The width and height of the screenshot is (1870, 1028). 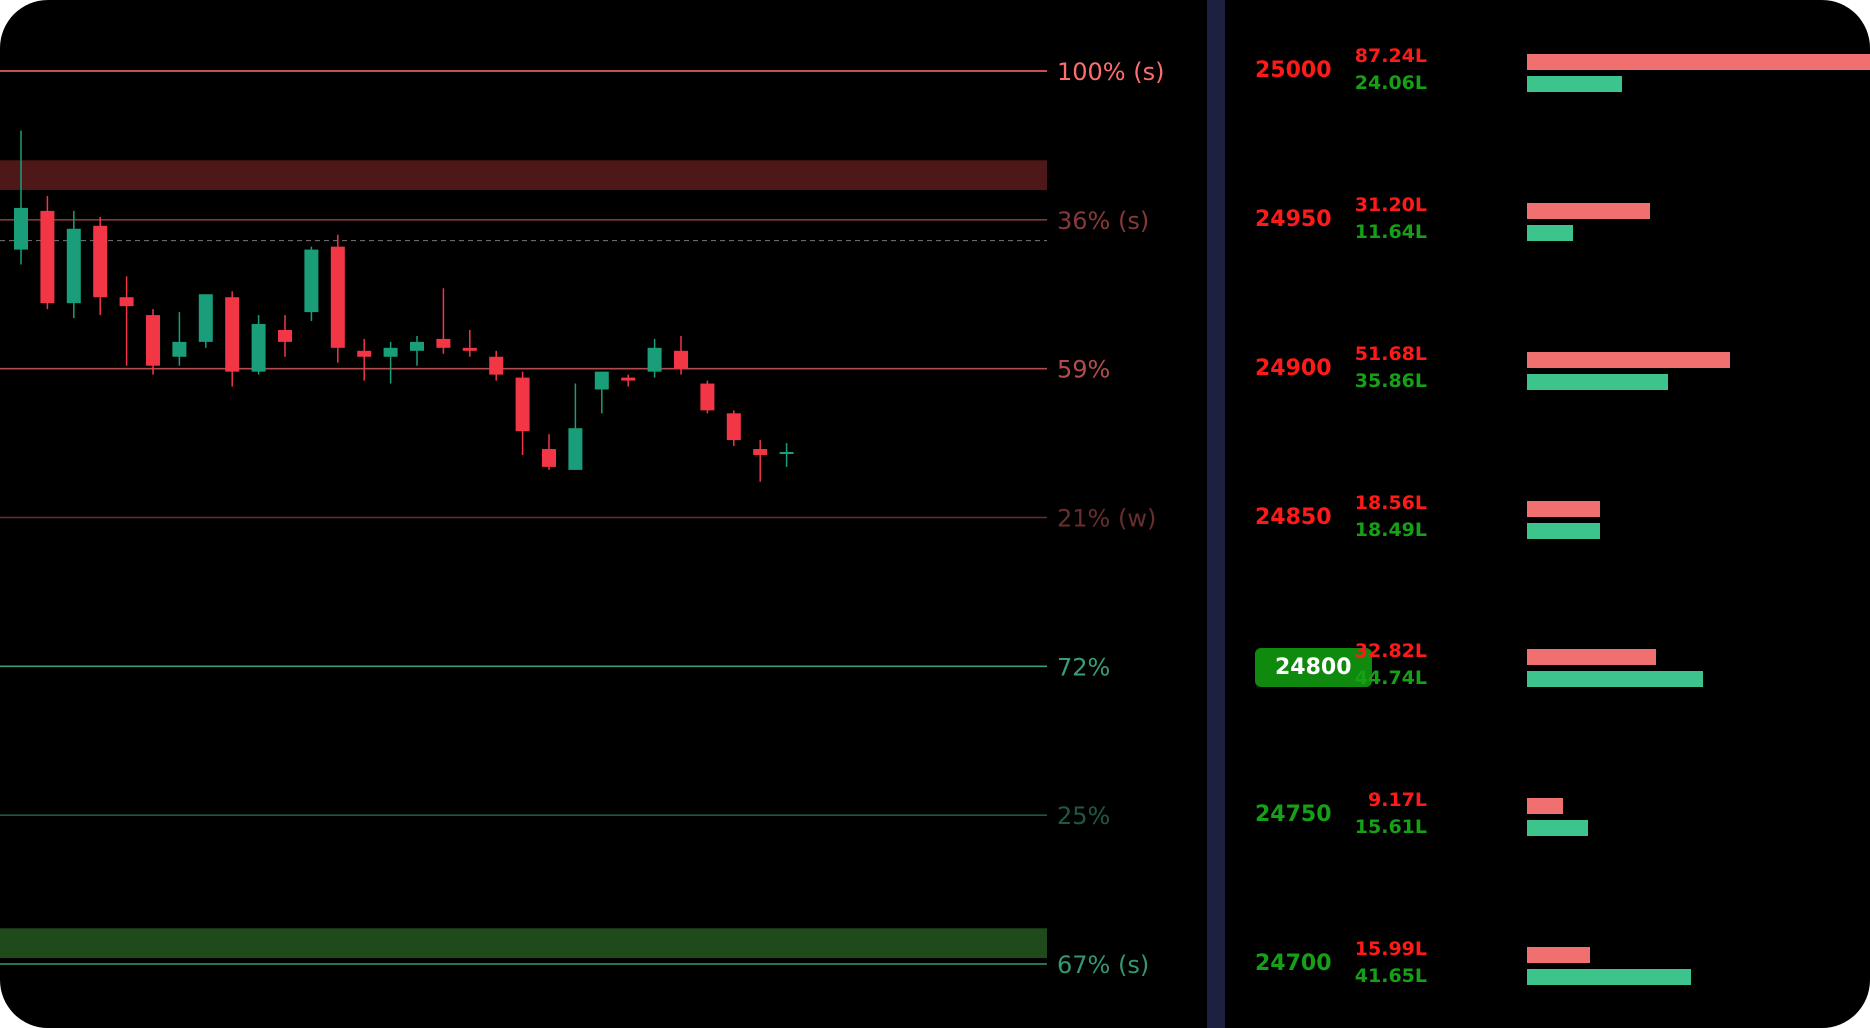 What do you see at coordinates (1390, 204) in the screenshot?
I see `call-oi-value-text: 31.20L` at bounding box center [1390, 204].